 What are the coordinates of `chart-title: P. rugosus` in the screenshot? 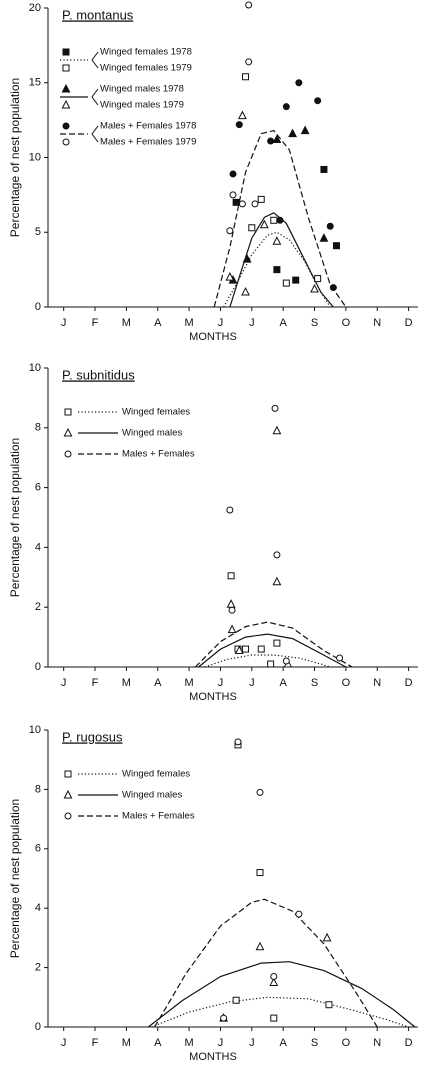 It's located at (92, 736).